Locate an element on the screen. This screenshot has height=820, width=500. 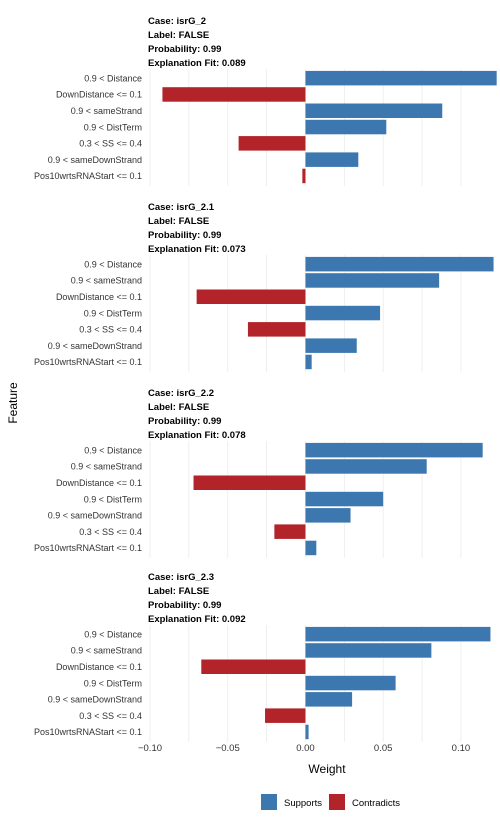
panel-header-line: Case: isrG_2.1 is located at coordinates (181, 207).